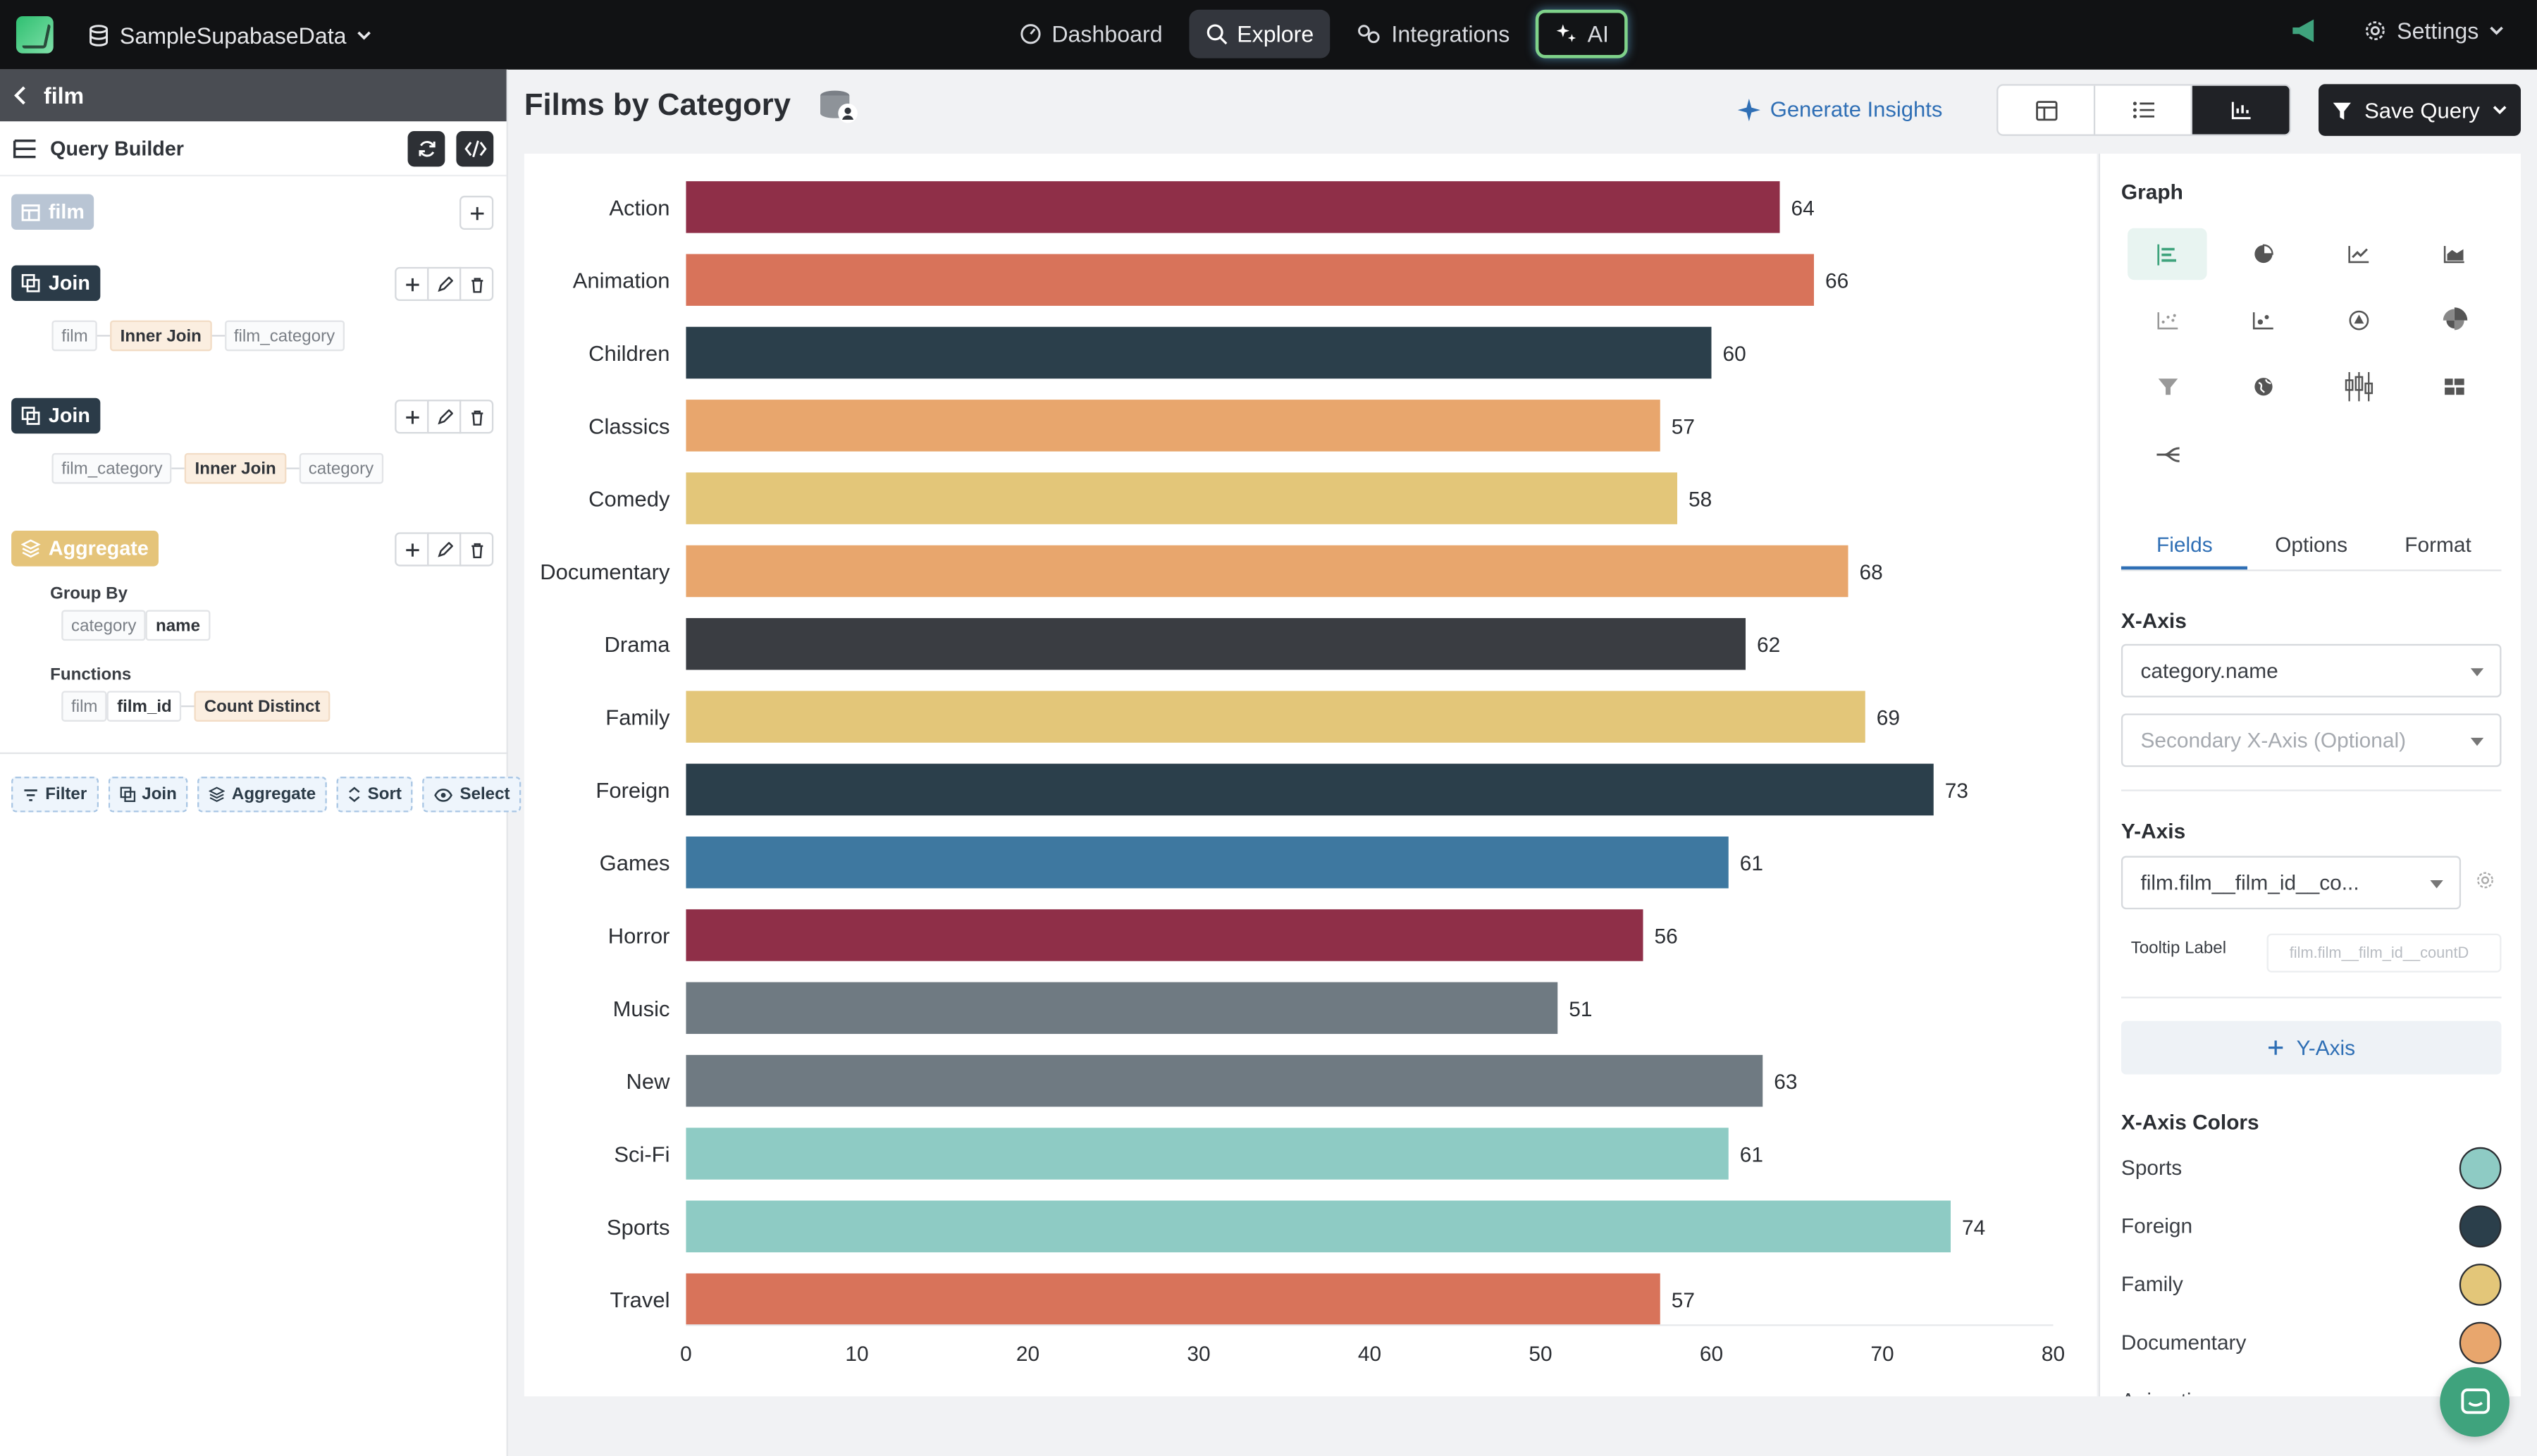 This screenshot has height=1456, width=2537. Describe the element at coordinates (53, 212) in the screenshot. I see `table-tag: film` at that location.